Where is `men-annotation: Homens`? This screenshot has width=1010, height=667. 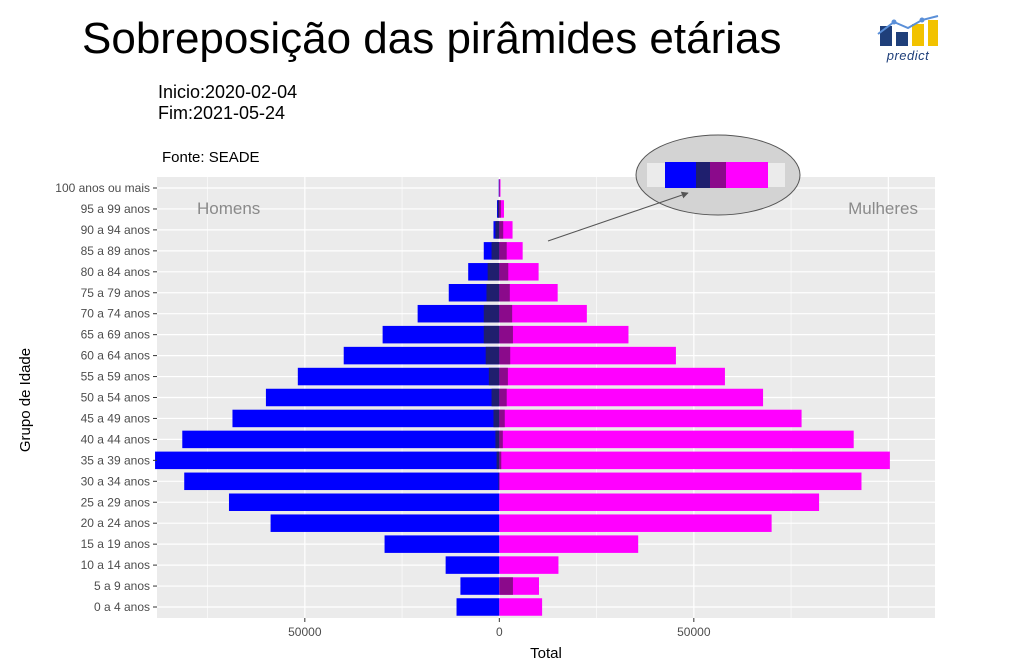 men-annotation: Homens is located at coordinates (228, 208).